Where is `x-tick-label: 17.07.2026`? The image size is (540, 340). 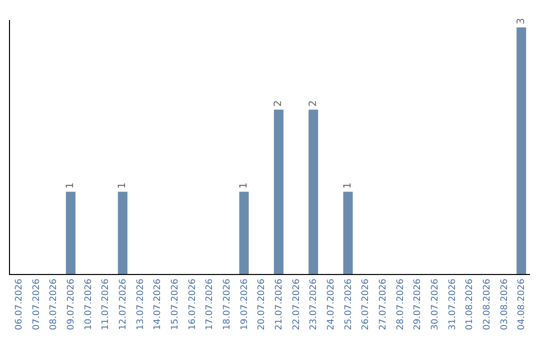
x-tick-label: 17.07.2026 is located at coordinates (210, 304).